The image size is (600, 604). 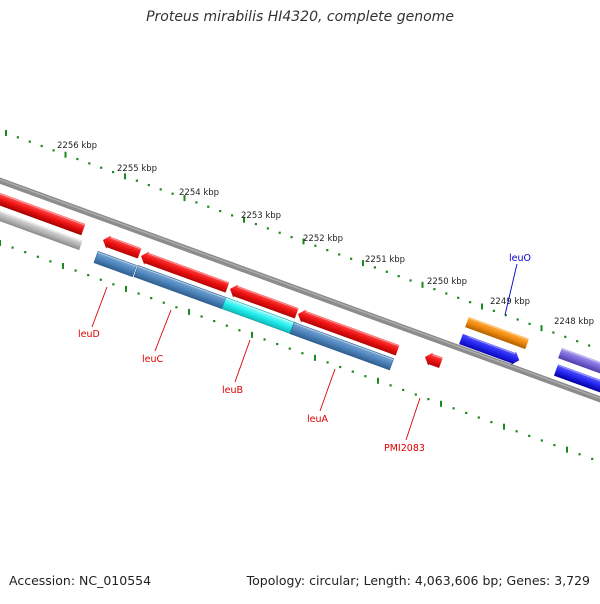 I want to click on purple-gene, so click(x=579, y=363).